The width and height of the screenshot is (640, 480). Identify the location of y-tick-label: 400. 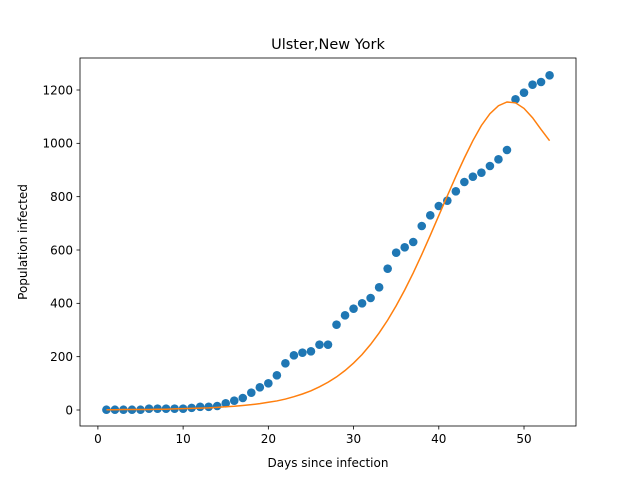
(61, 304).